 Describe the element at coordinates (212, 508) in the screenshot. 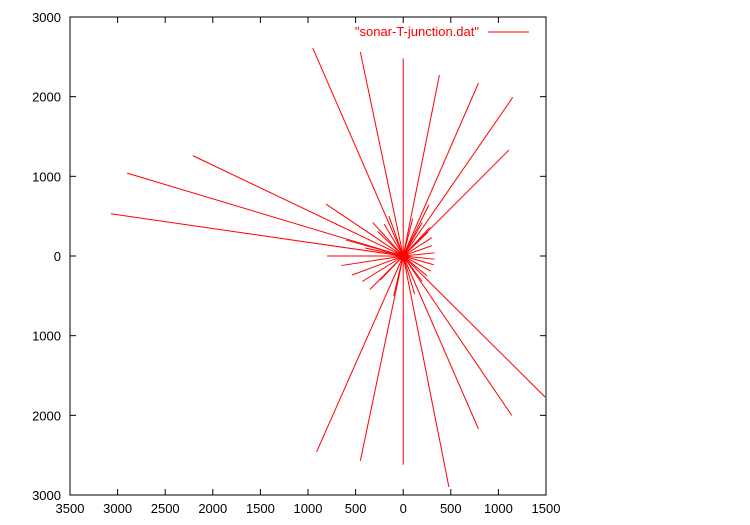

I see `x-tick-label: 2000` at that location.